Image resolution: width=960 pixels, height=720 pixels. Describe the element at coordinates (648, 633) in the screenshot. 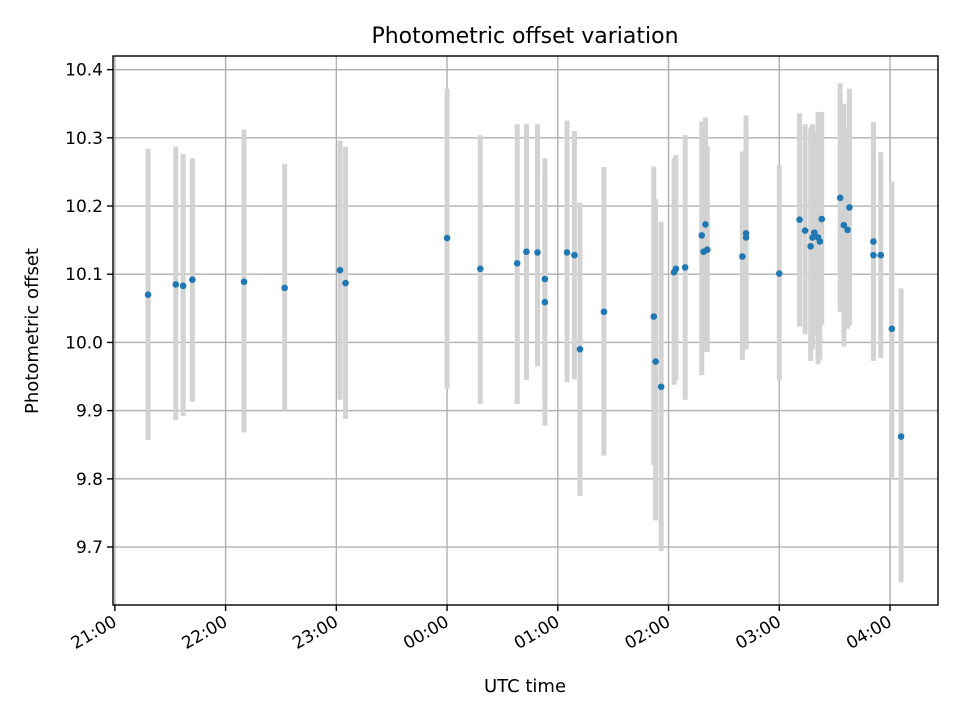

I see `x-tick-label: 02:00` at that location.